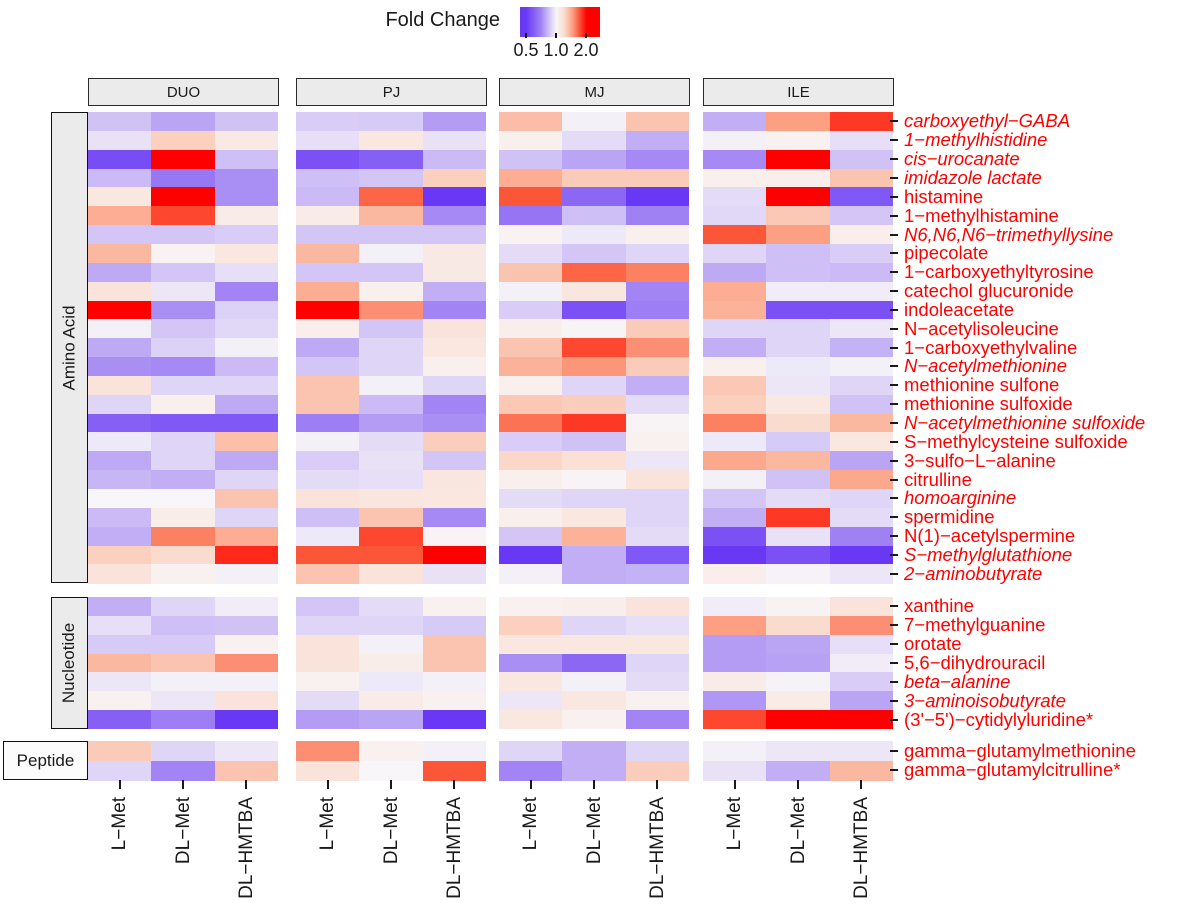 This screenshot has height=916, width=1200. What do you see at coordinates (990, 536) in the screenshot?
I see `row-label: N(1)−acetylspermine` at bounding box center [990, 536].